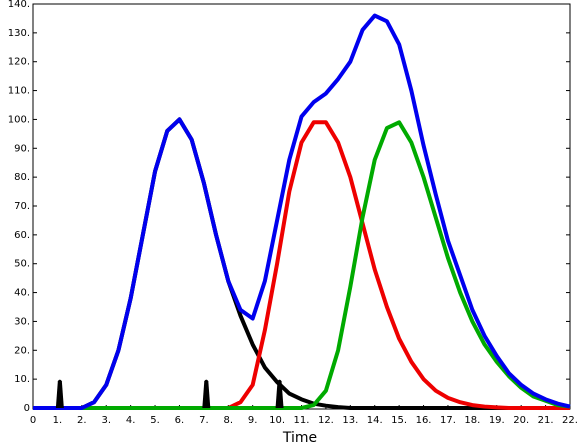  I want to click on x-tick-label: 19., so click(497, 420).